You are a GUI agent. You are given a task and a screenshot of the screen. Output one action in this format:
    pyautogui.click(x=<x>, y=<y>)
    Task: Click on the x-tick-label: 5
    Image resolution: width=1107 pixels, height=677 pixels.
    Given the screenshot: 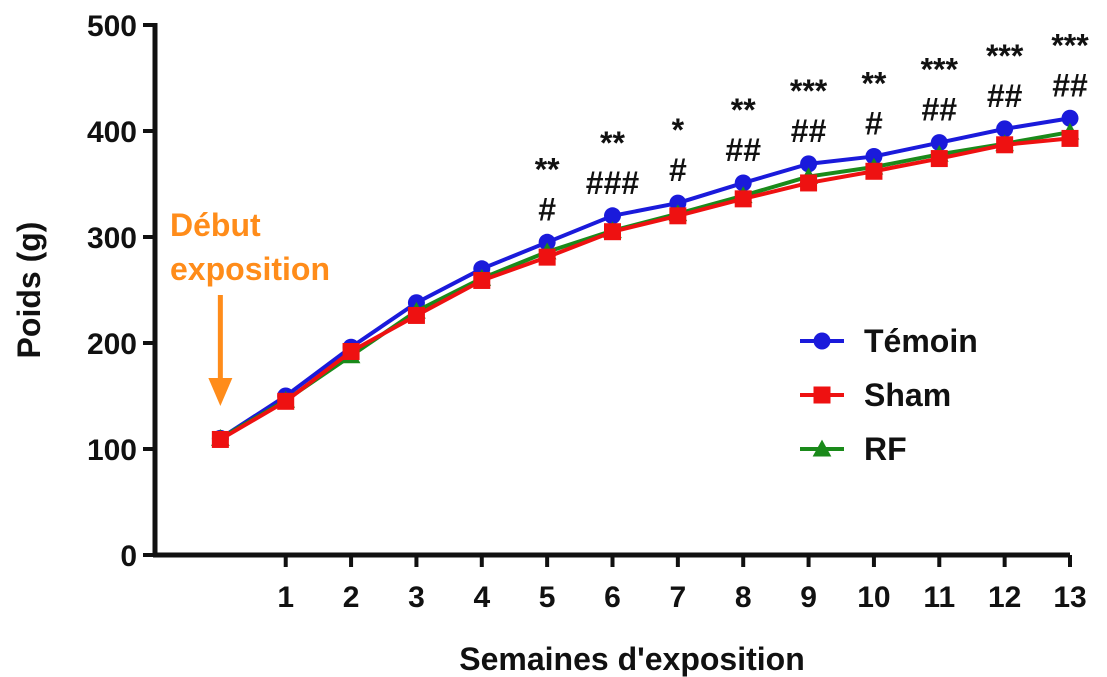 What is the action you would take?
    pyautogui.click(x=547, y=597)
    